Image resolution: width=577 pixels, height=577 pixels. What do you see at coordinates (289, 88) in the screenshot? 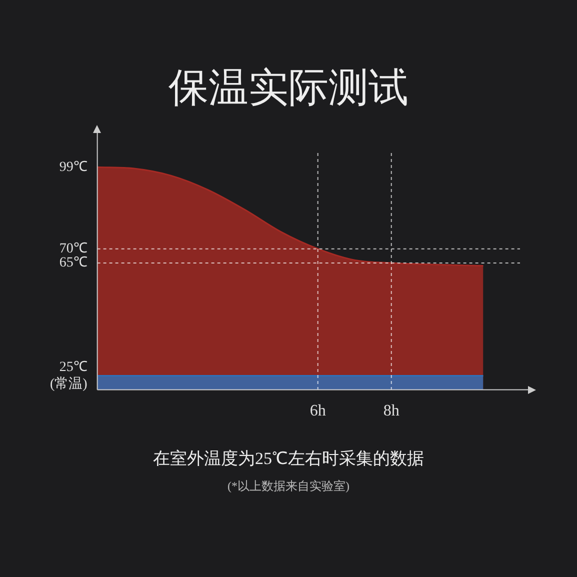
I see `chart-title: 保温实际测试` at bounding box center [289, 88].